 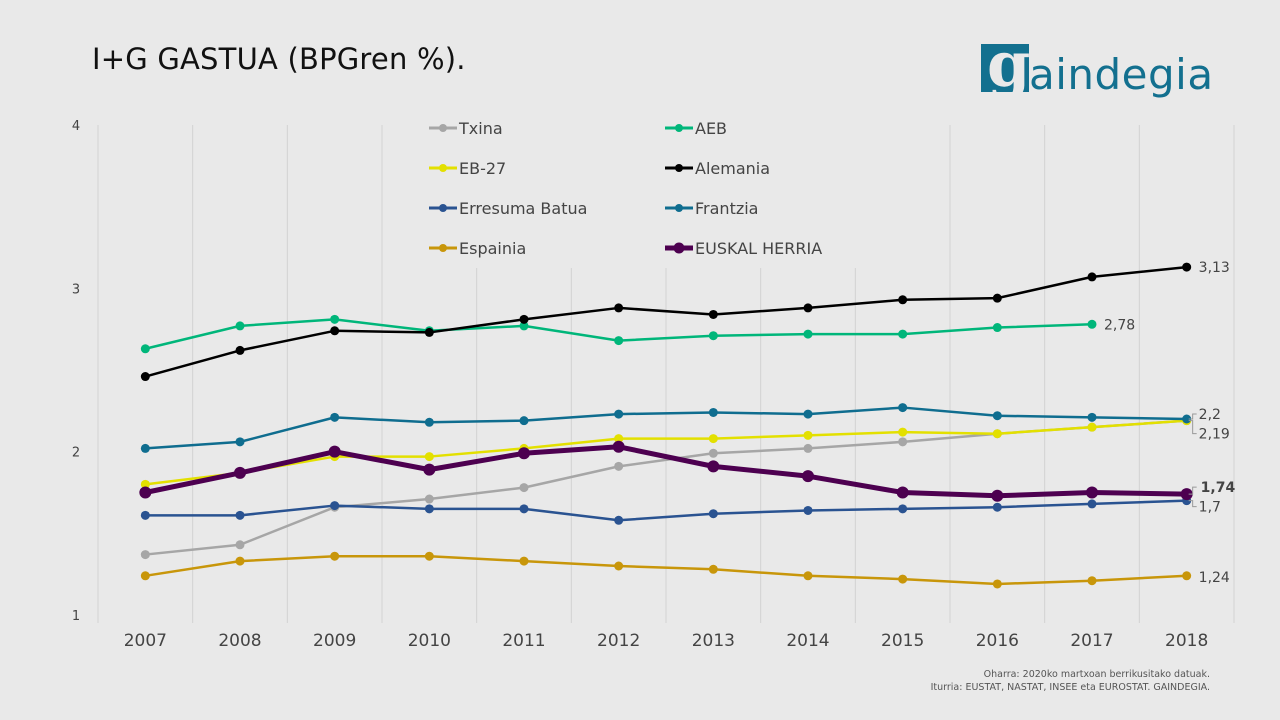 What do you see at coordinates (1210, 508) in the screenshot?
I see `end-label: 1,7` at bounding box center [1210, 508].